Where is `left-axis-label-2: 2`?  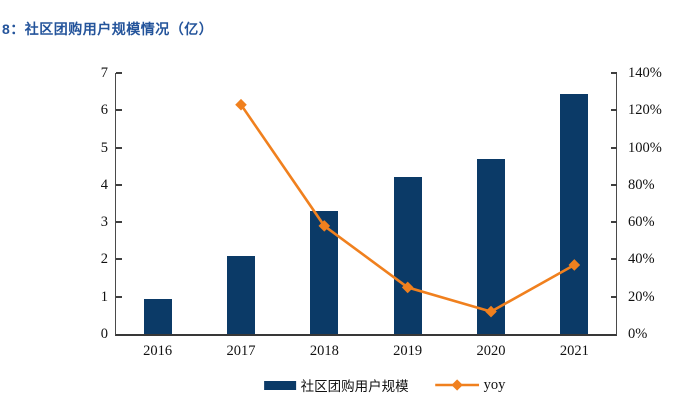
left-axis-label-2: 2 is located at coordinates (104, 259).